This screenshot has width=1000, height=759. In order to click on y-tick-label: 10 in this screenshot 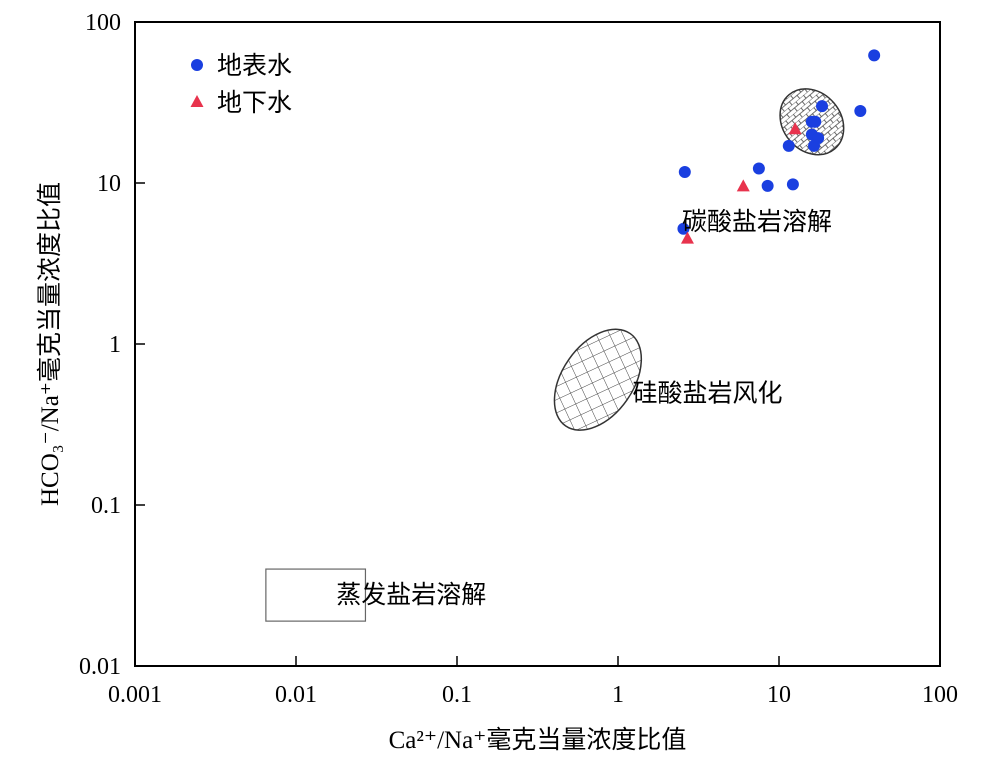, I will do `click(109, 184)`.